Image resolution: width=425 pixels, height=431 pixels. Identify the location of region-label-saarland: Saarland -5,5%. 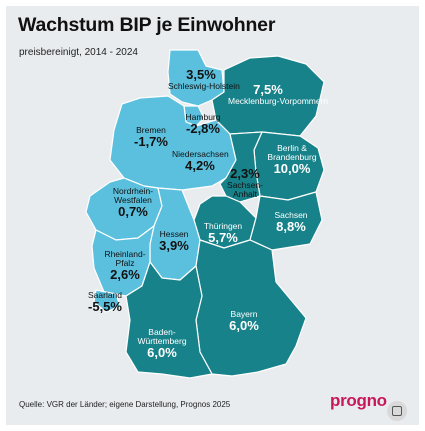
(105, 302).